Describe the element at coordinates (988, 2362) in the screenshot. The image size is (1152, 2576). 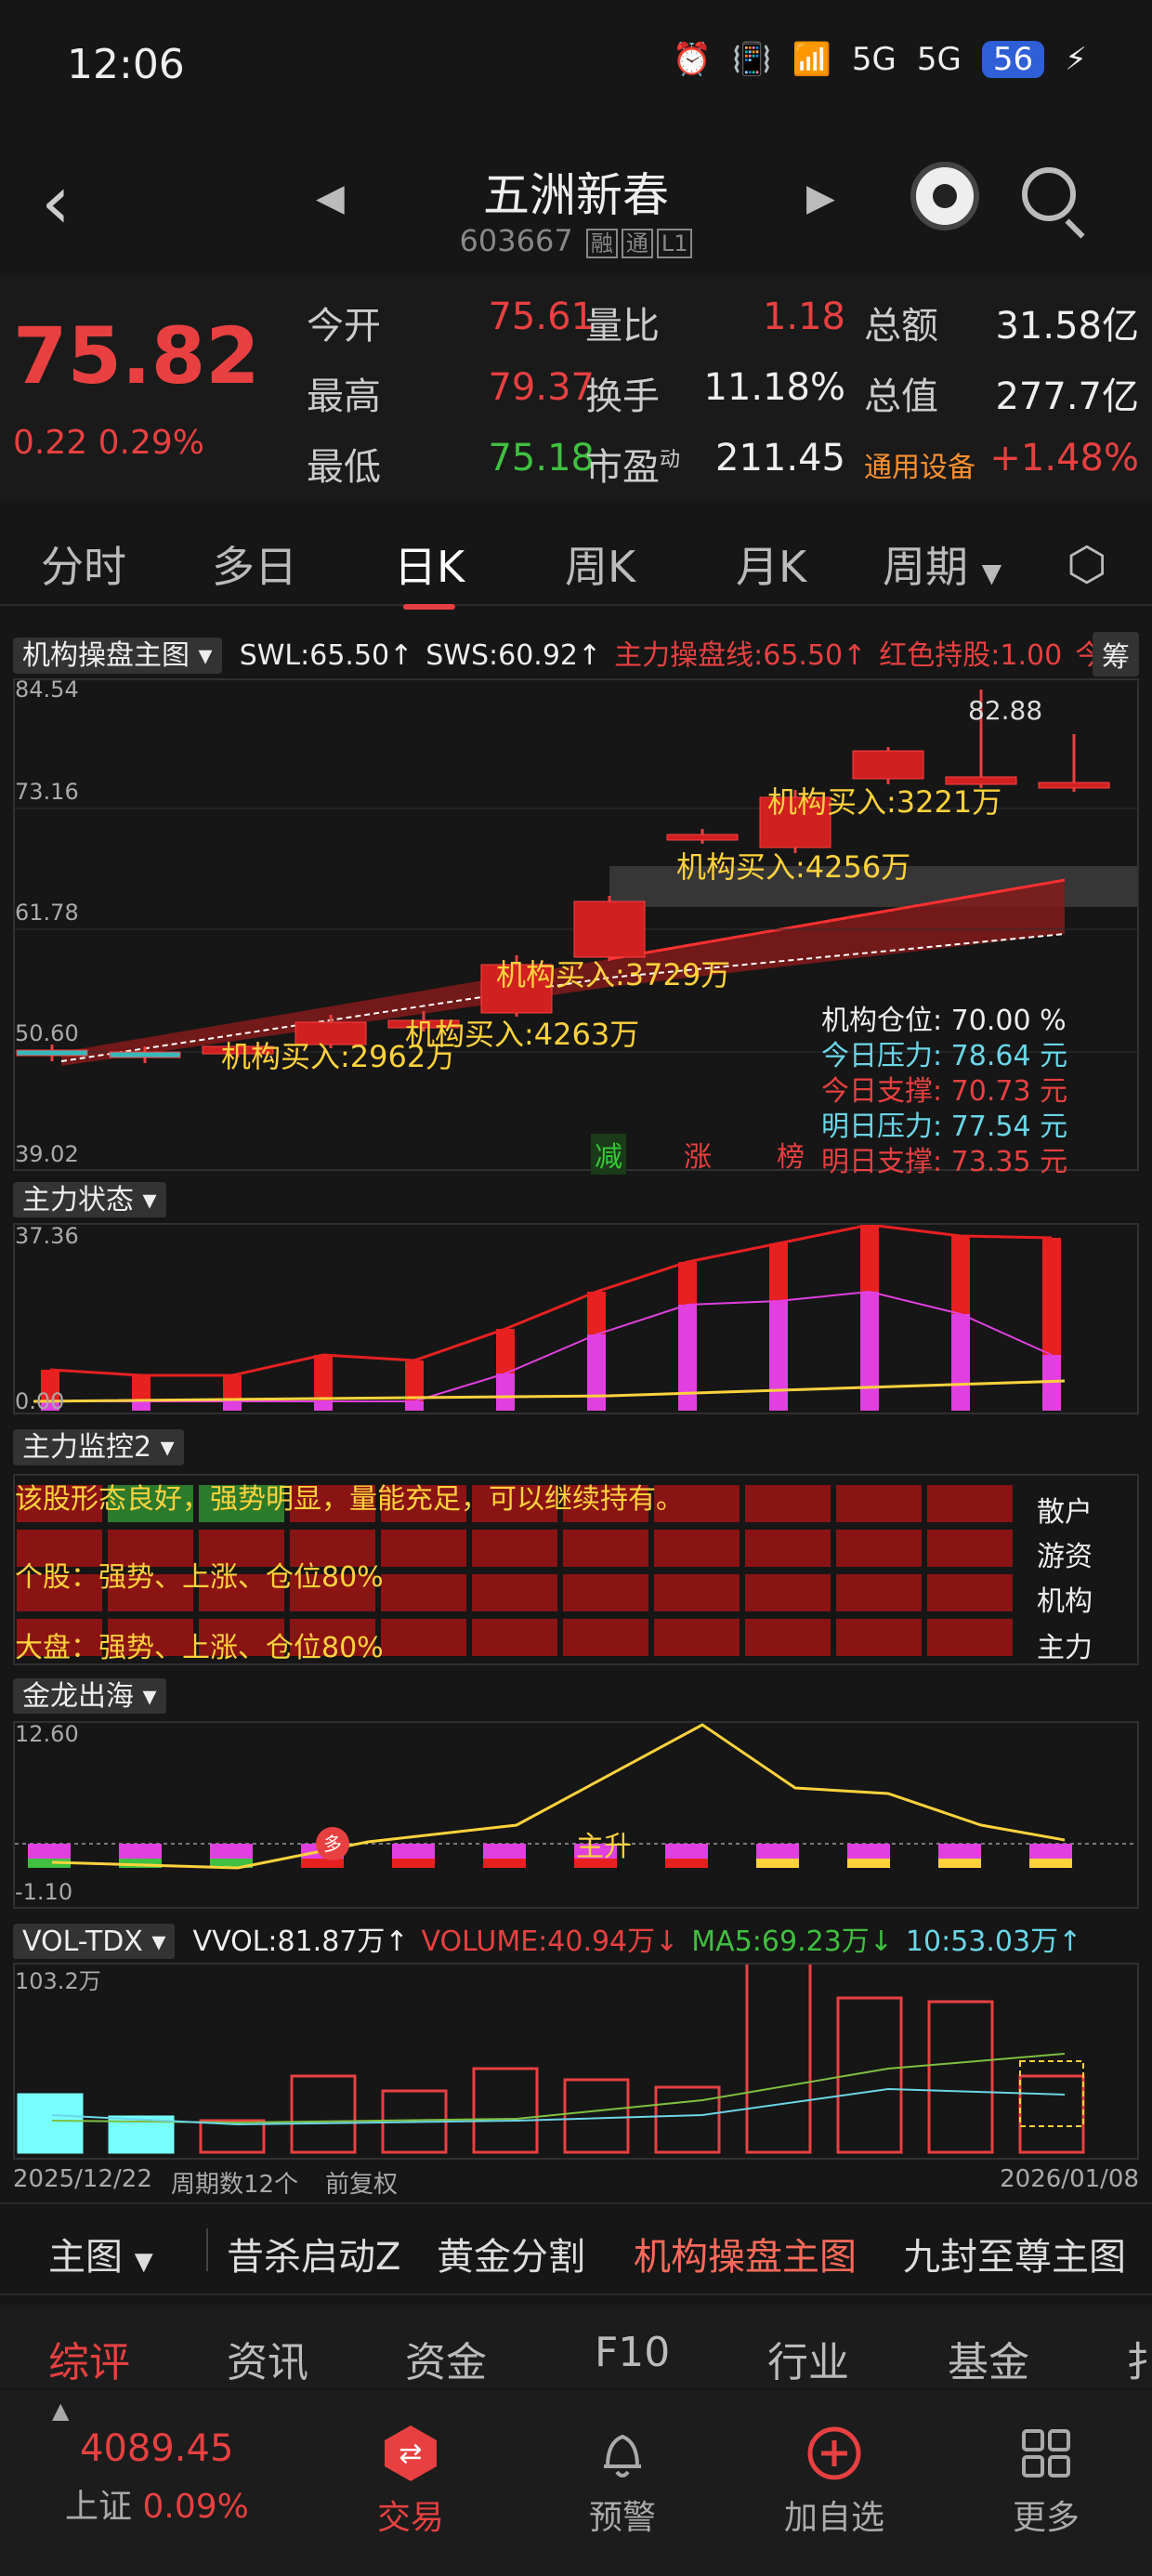
I see `tab-fund: 基金` at that location.